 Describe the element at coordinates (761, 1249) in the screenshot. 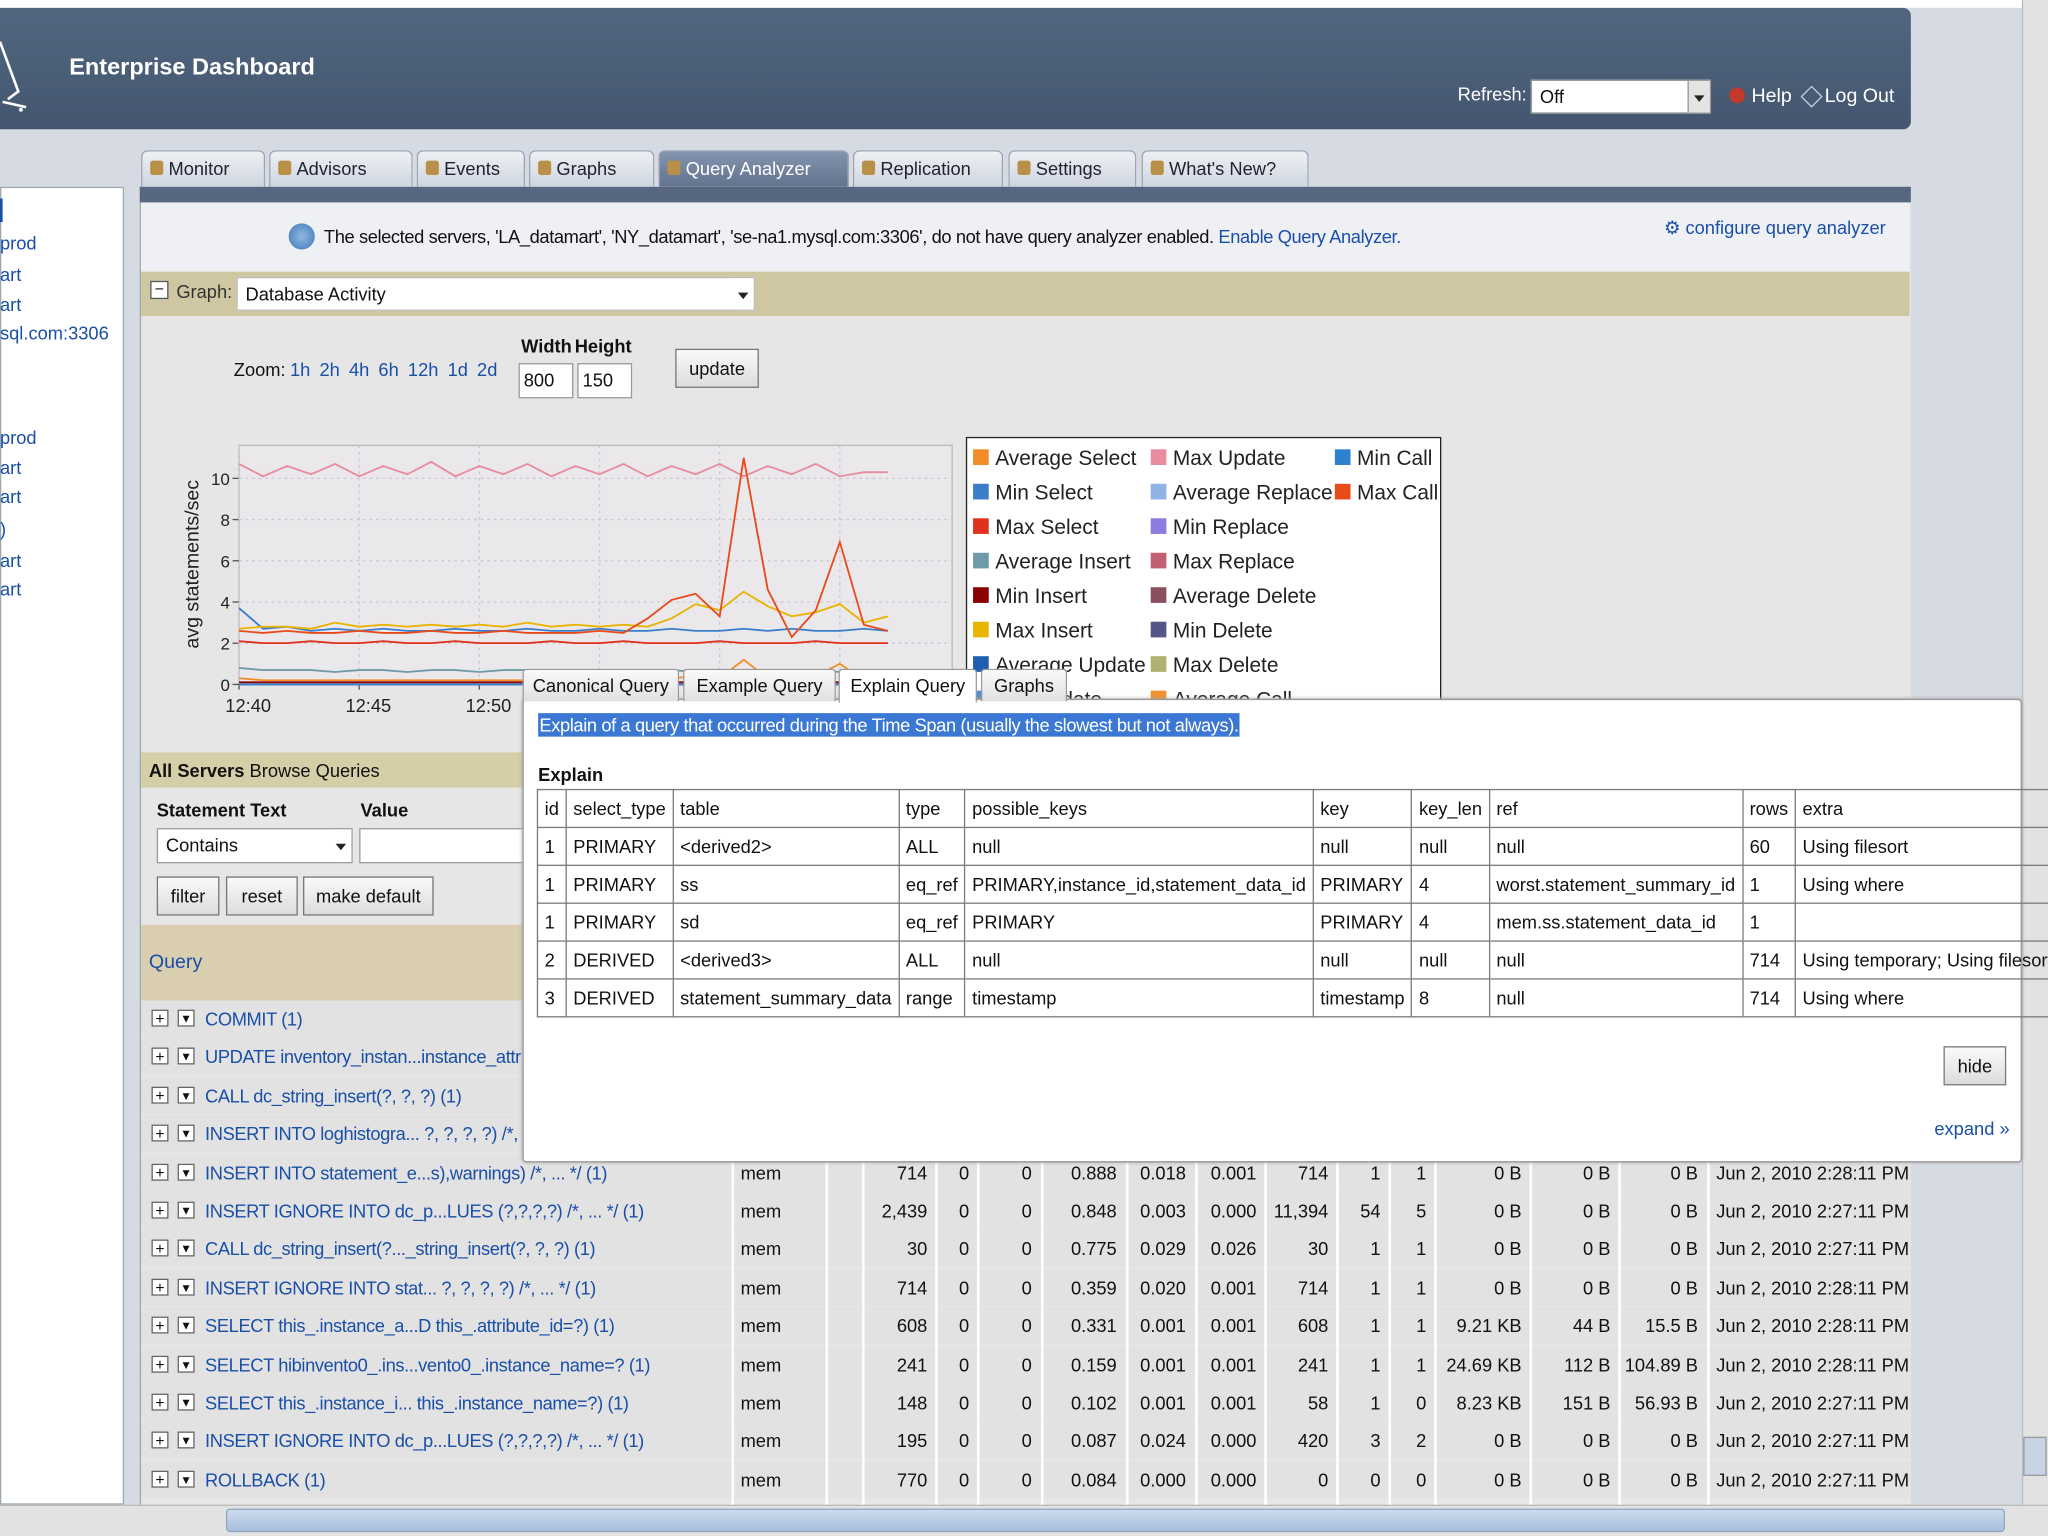

I see `query-db: mem` at that location.